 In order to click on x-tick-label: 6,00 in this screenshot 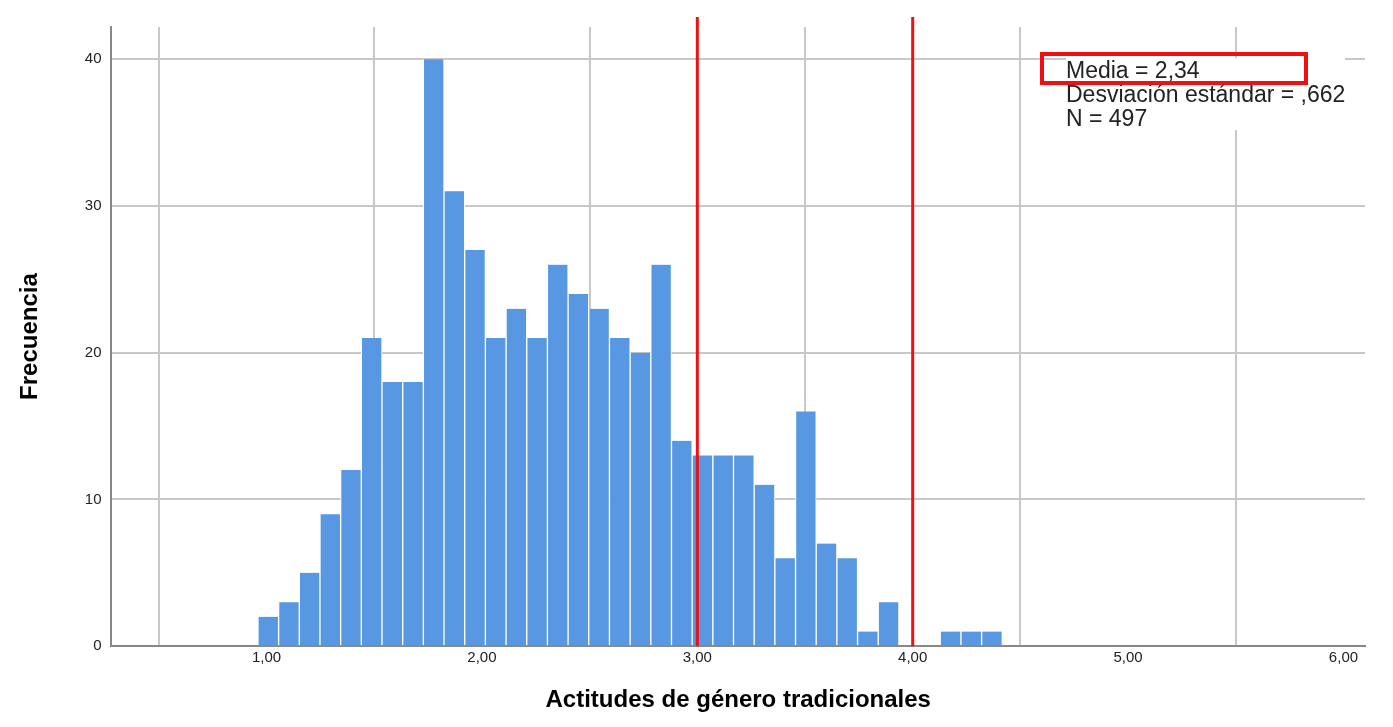, I will do `click(1343, 657)`.